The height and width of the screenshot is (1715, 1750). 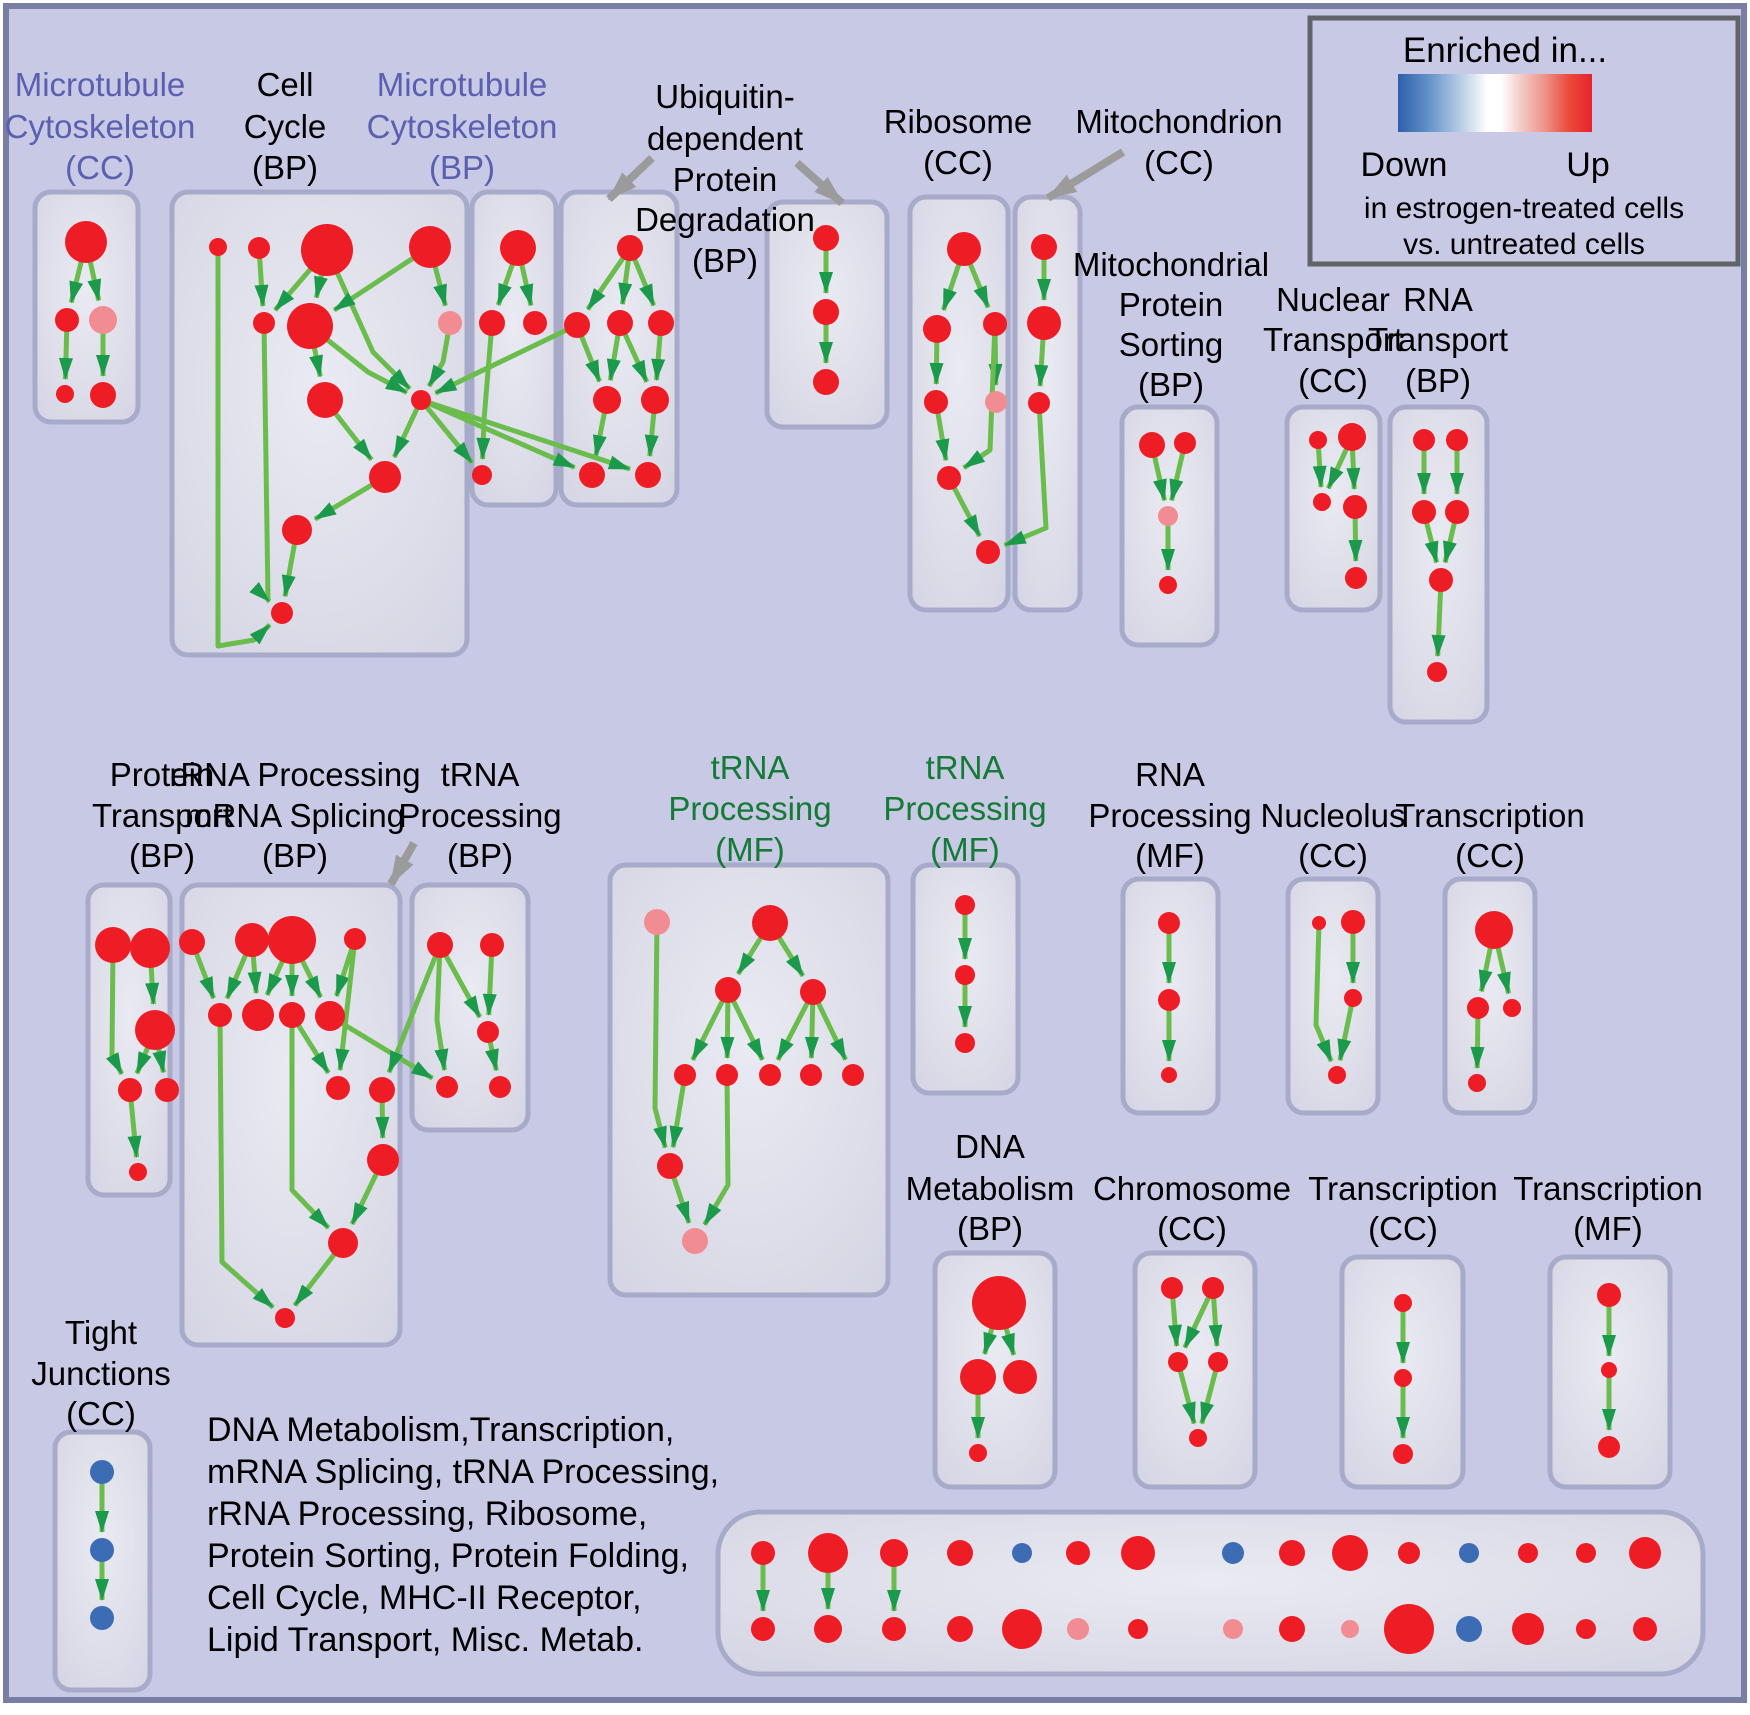 What do you see at coordinates (463, 1472) in the screenshot?
I see `mixed-clusters-text-line1: mRNA Splicing, tRNA Processing,` at bounding box center [463, 1472].